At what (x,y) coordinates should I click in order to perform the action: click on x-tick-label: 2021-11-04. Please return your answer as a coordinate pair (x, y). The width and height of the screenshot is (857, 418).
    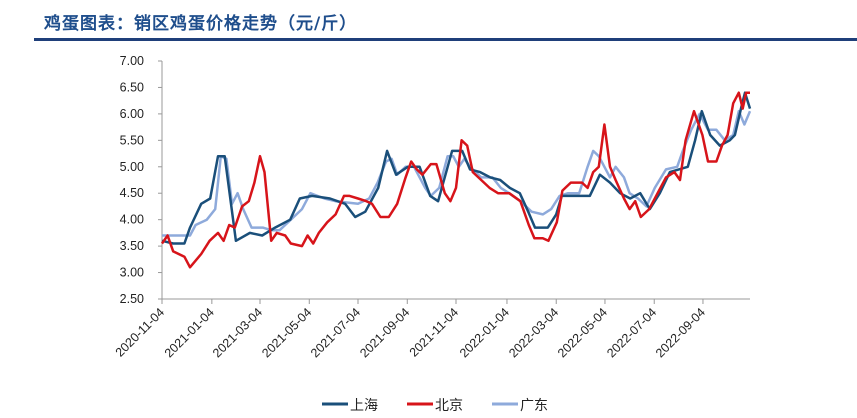
    Looking at the image, I should click on (434, 332).